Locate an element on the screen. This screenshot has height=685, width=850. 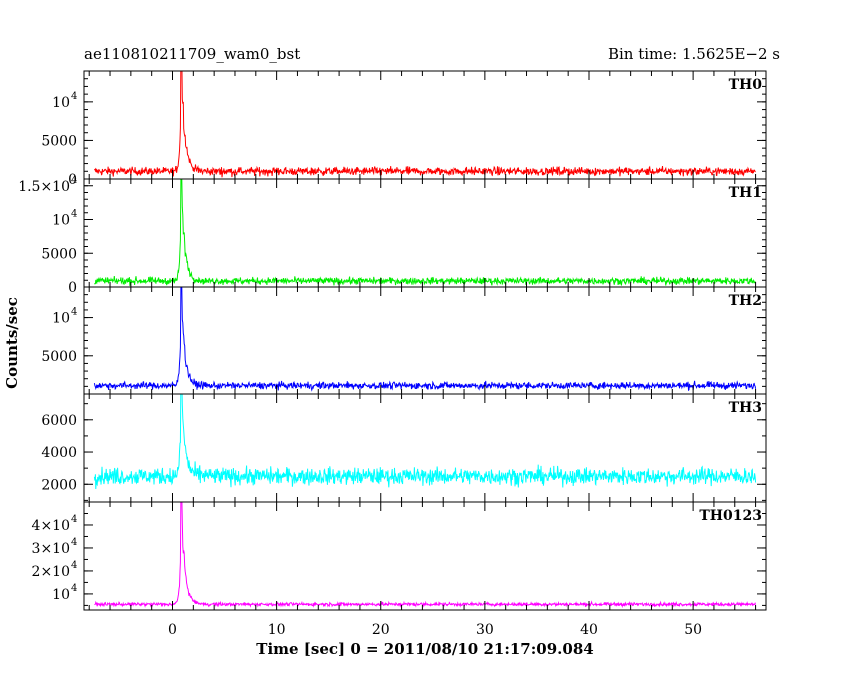
series-line-th0123 is located at coordinates (425, 555).